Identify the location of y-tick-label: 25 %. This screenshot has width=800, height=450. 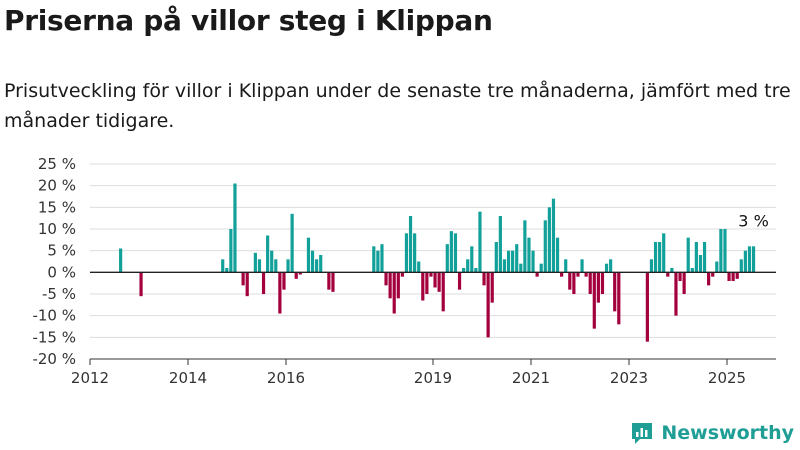
(57, 164).